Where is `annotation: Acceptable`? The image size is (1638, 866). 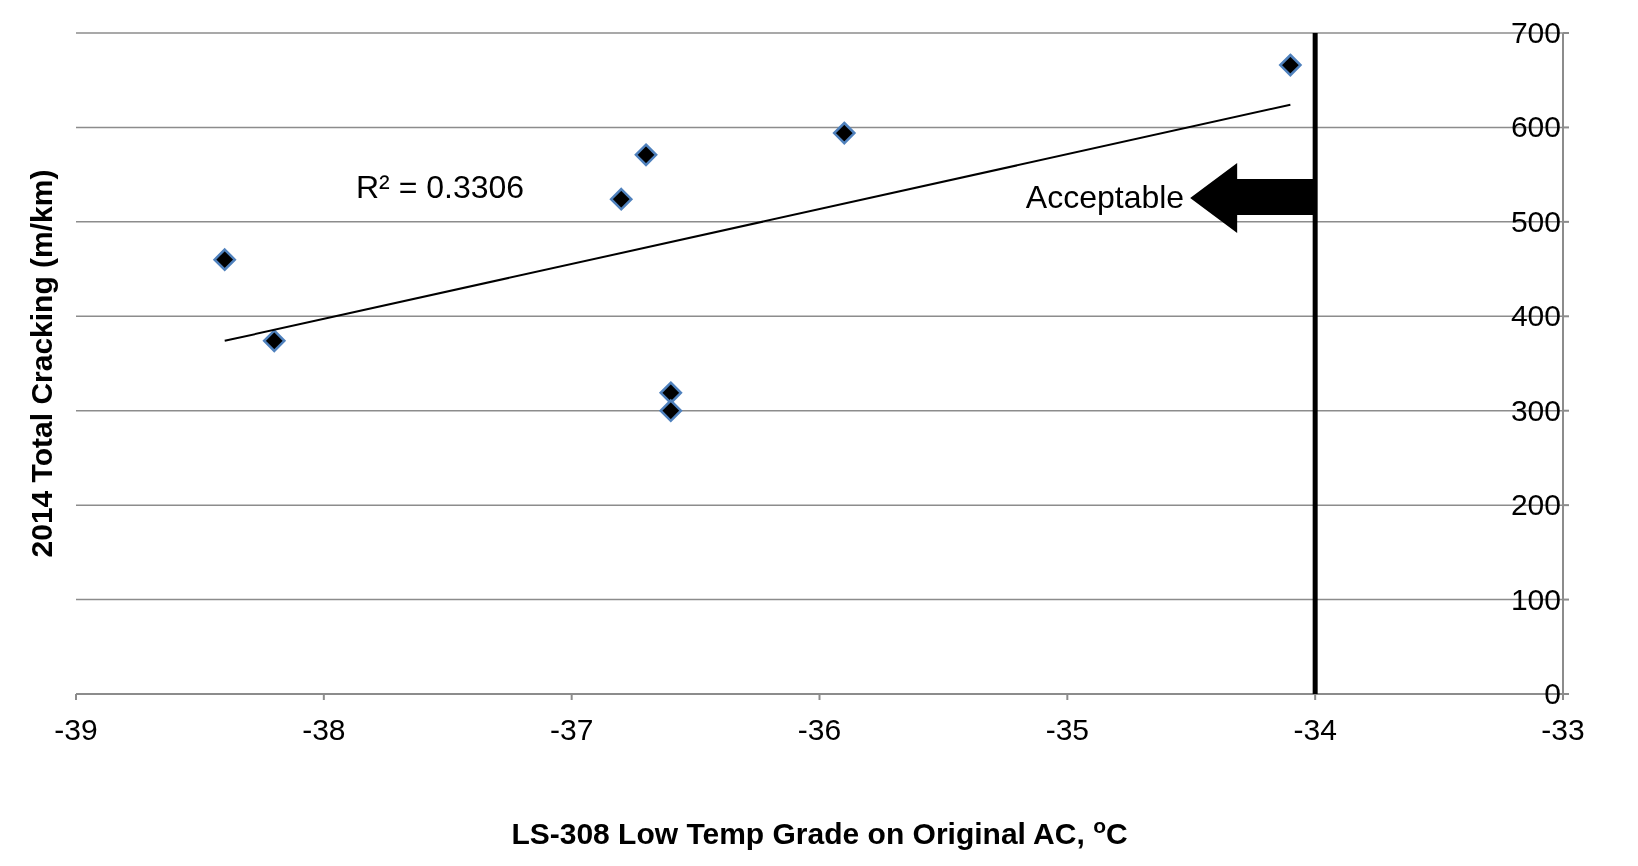 annotation: Acceptable is located at coordinates (1105, 197).